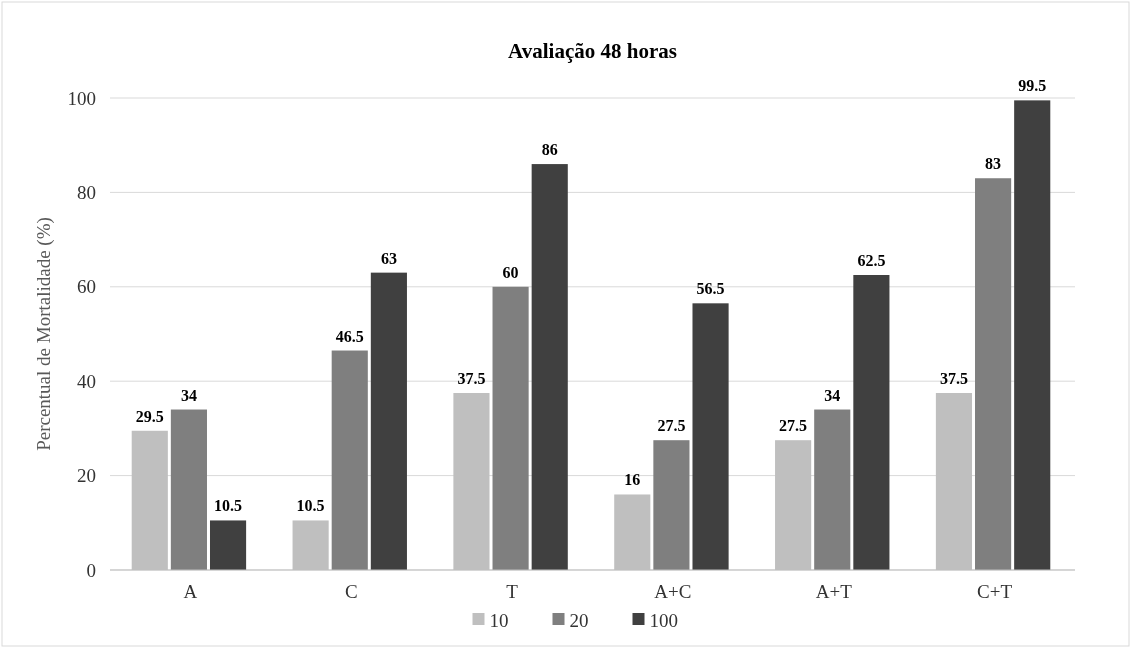  I want to click on data-label: 56.5, so click(710, 289).